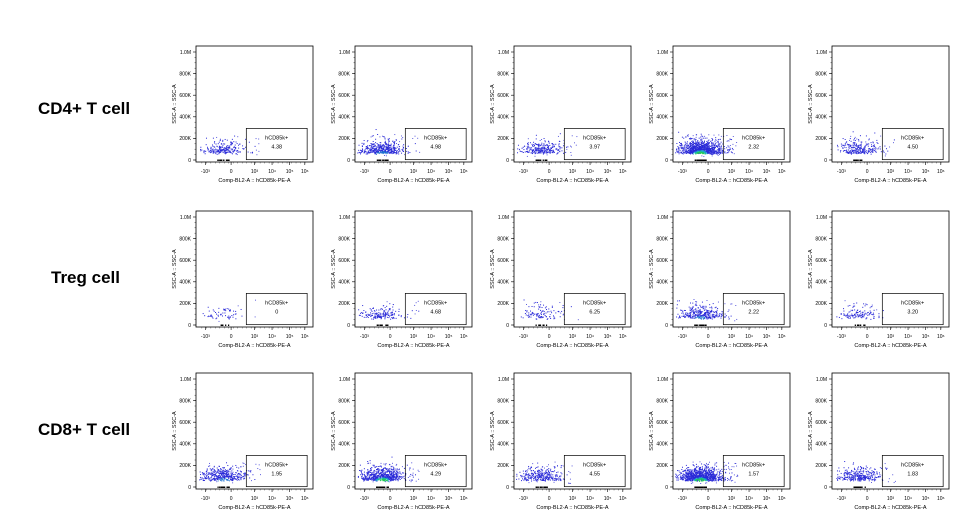 Image resolution: width=964 pixels, height=531 pixels. I want to click on y-tick-label: 400K, so click(662, 118).